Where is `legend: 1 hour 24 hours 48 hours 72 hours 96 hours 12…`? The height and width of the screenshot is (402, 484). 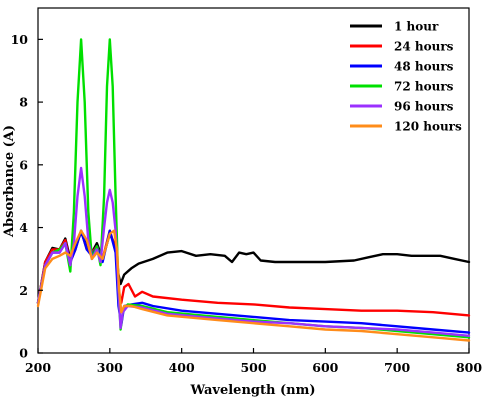
legend: 1 hour 24 hours 48 hours 72 hours 96 hours 12… is located at coordinates (406, 77).